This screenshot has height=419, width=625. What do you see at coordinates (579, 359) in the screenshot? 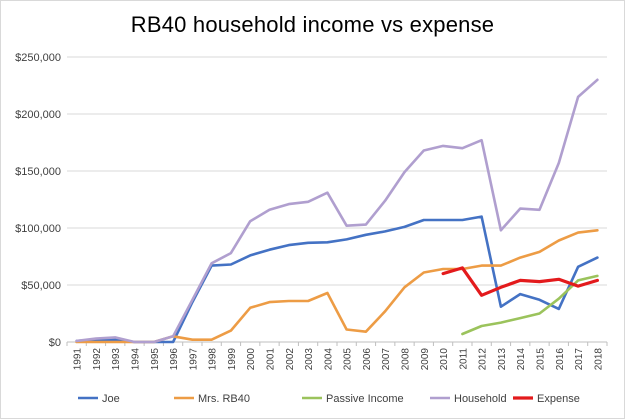
I see `x-tick-label: 2017` at bounding box center [579, 359].